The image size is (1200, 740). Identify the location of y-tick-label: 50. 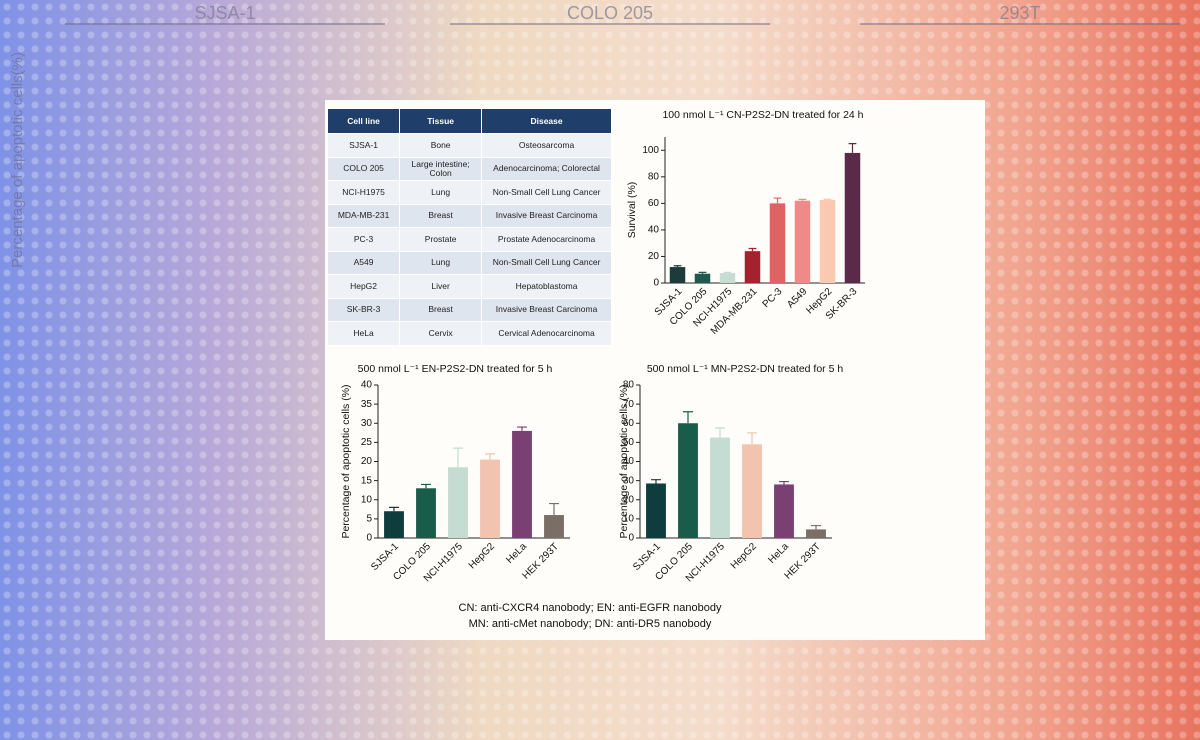
(629, 442).